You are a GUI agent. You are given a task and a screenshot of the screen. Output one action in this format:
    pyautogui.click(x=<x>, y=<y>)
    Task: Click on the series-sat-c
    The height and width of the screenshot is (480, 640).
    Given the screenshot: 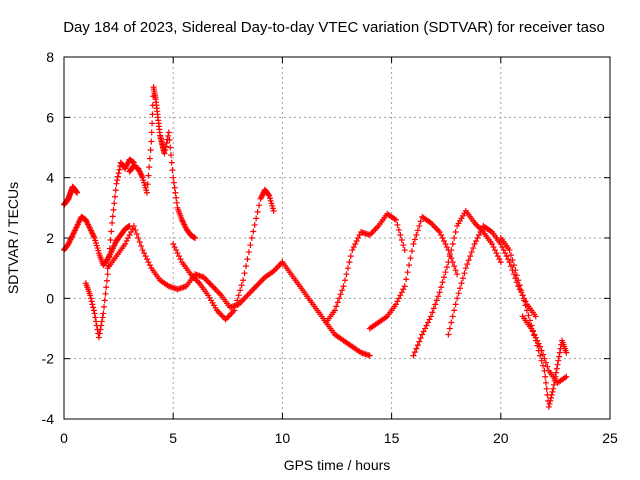 What is the action you would take?
    pyautogui.click(x=109, y=248)
    